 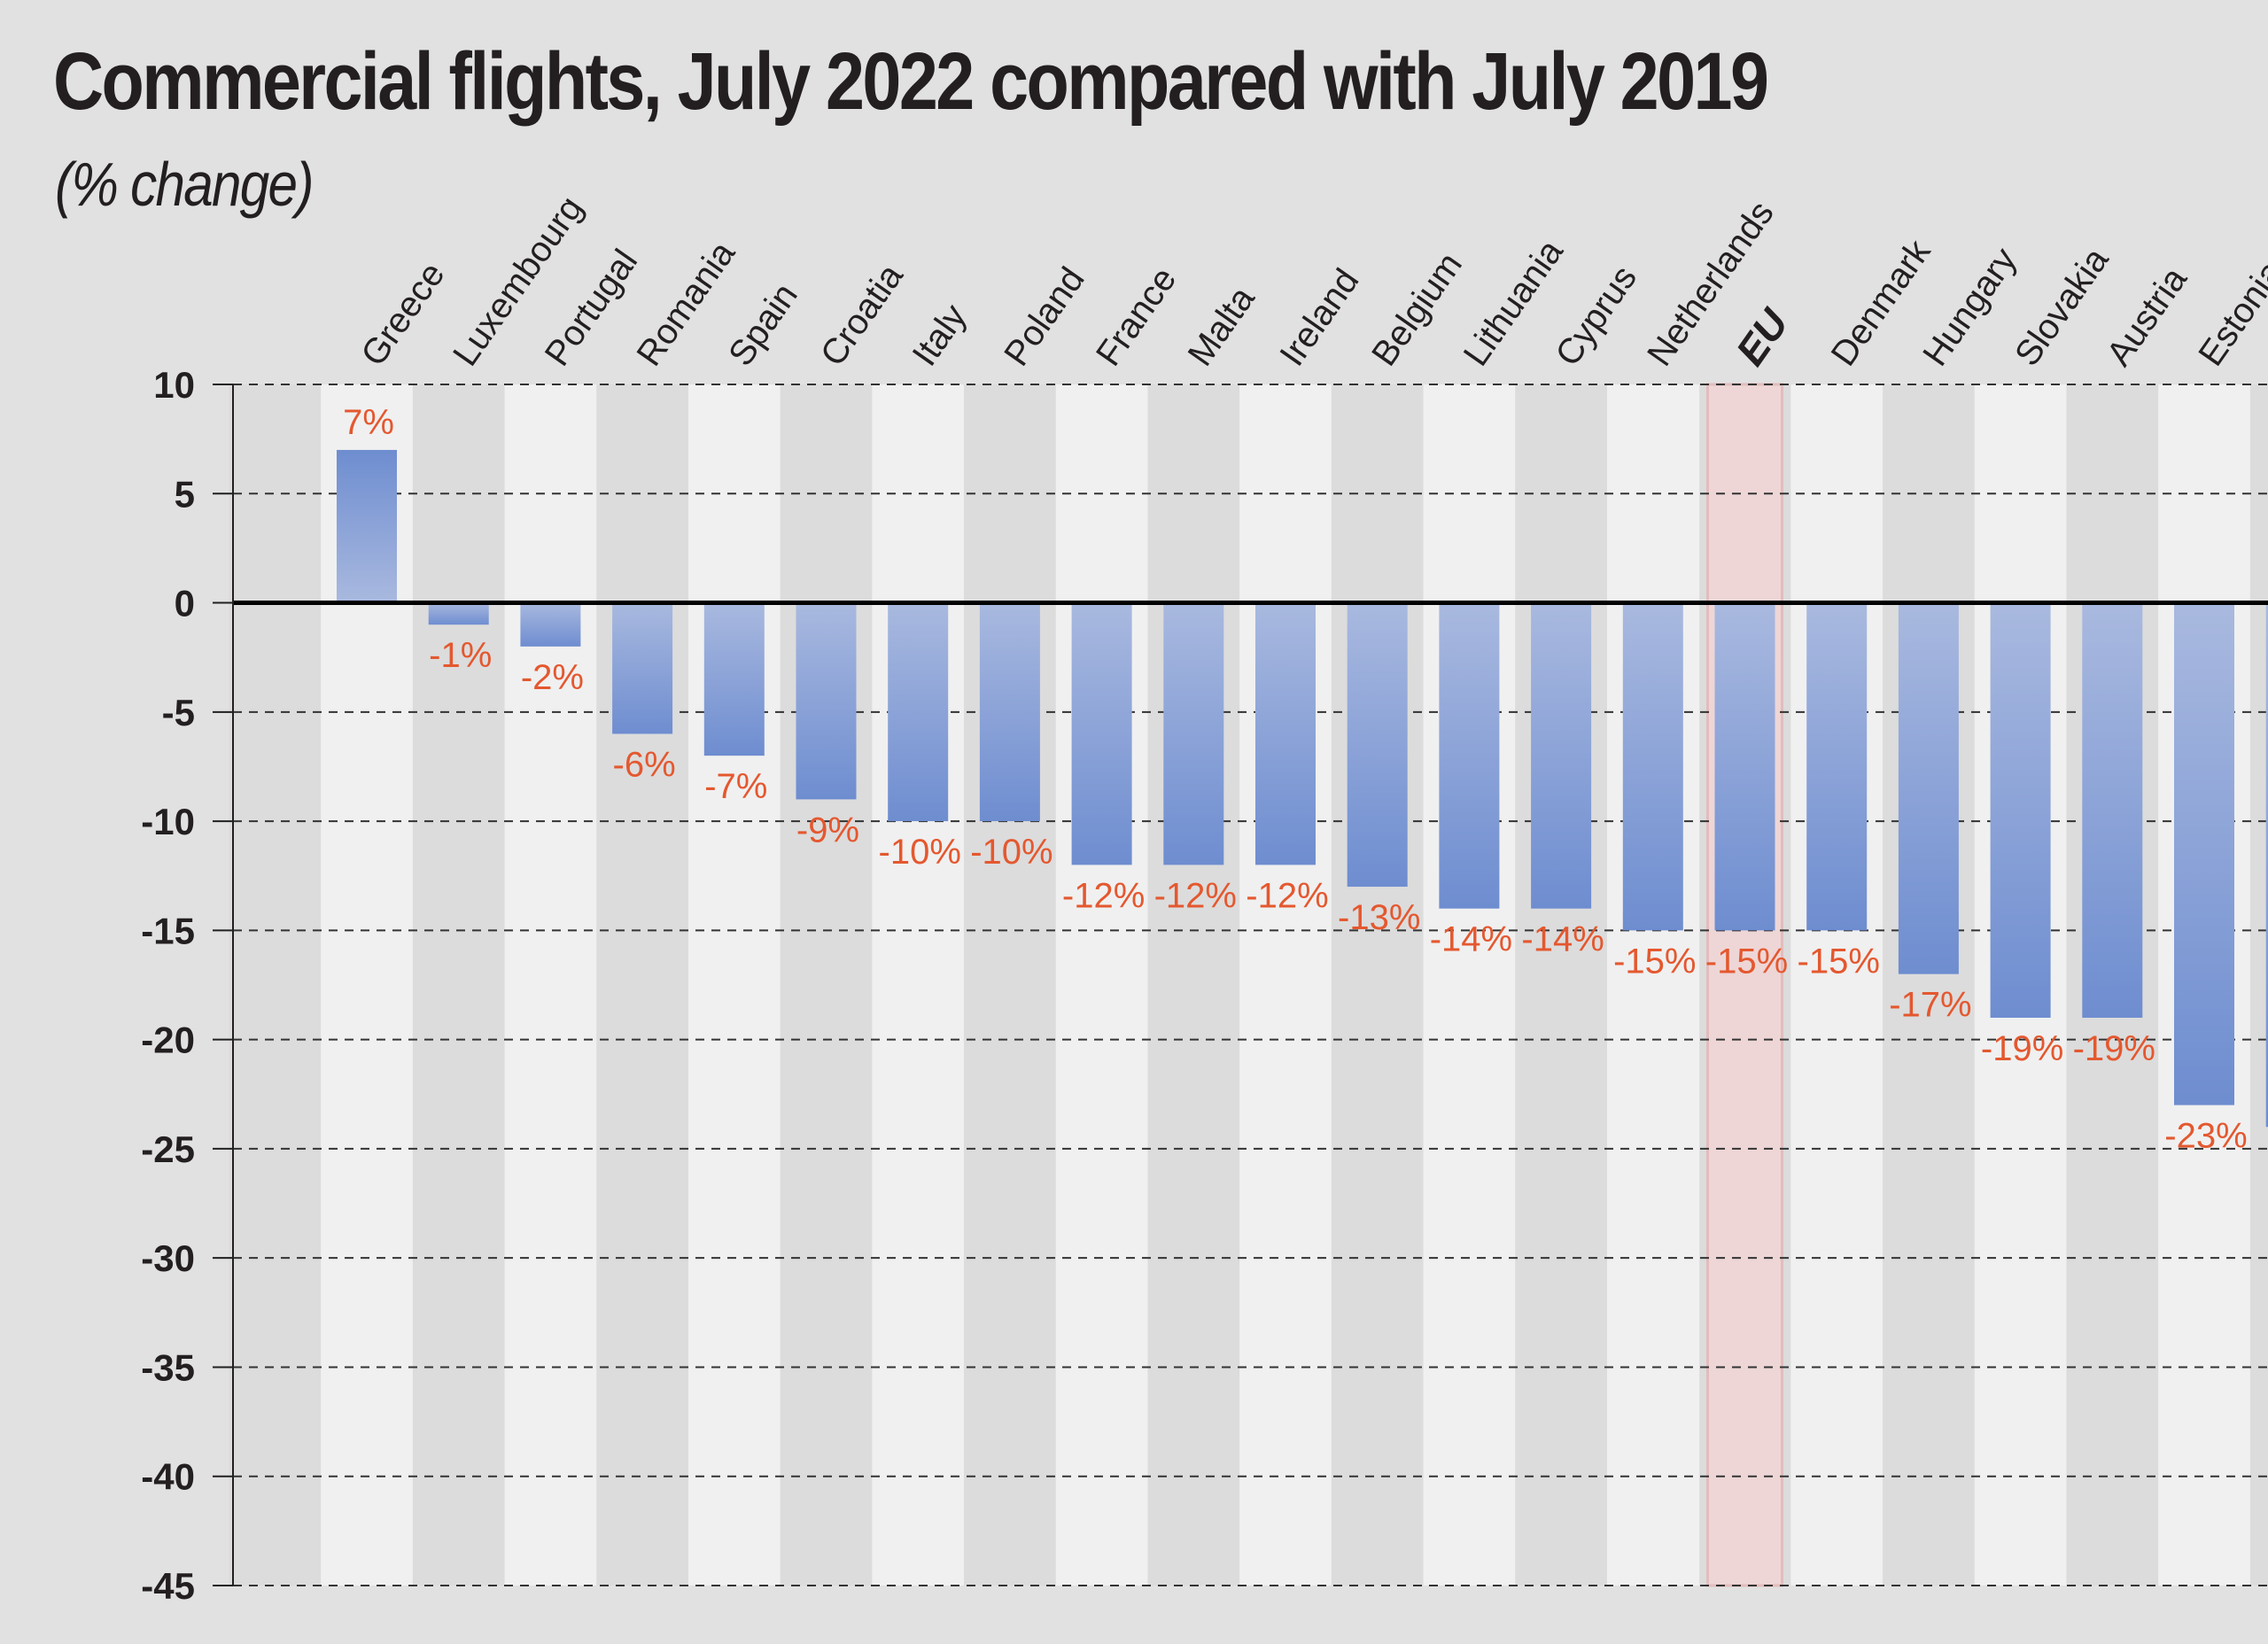 What do you see at coordinates (1319, 317) in the screenshot?
I see `category-label: Ireland` at bounding box center [1319, 317].